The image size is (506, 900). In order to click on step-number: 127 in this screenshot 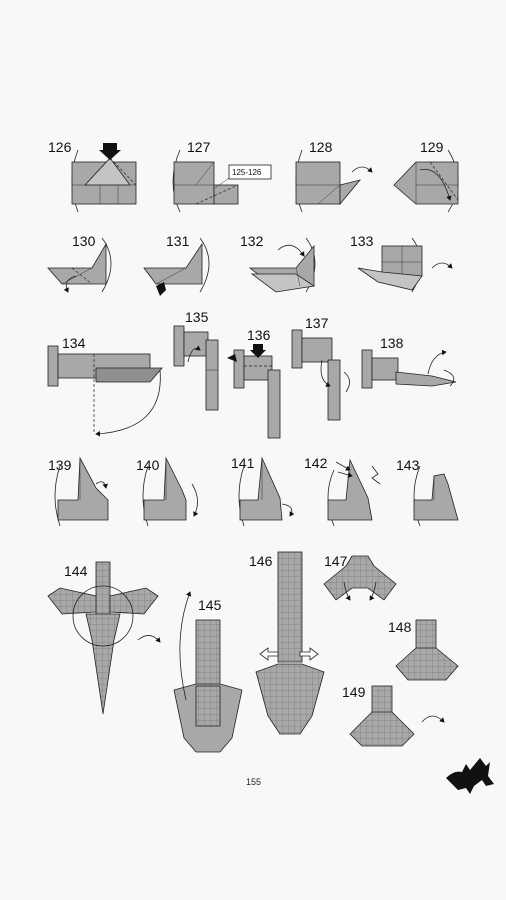, I will do `click(199, 147)`.